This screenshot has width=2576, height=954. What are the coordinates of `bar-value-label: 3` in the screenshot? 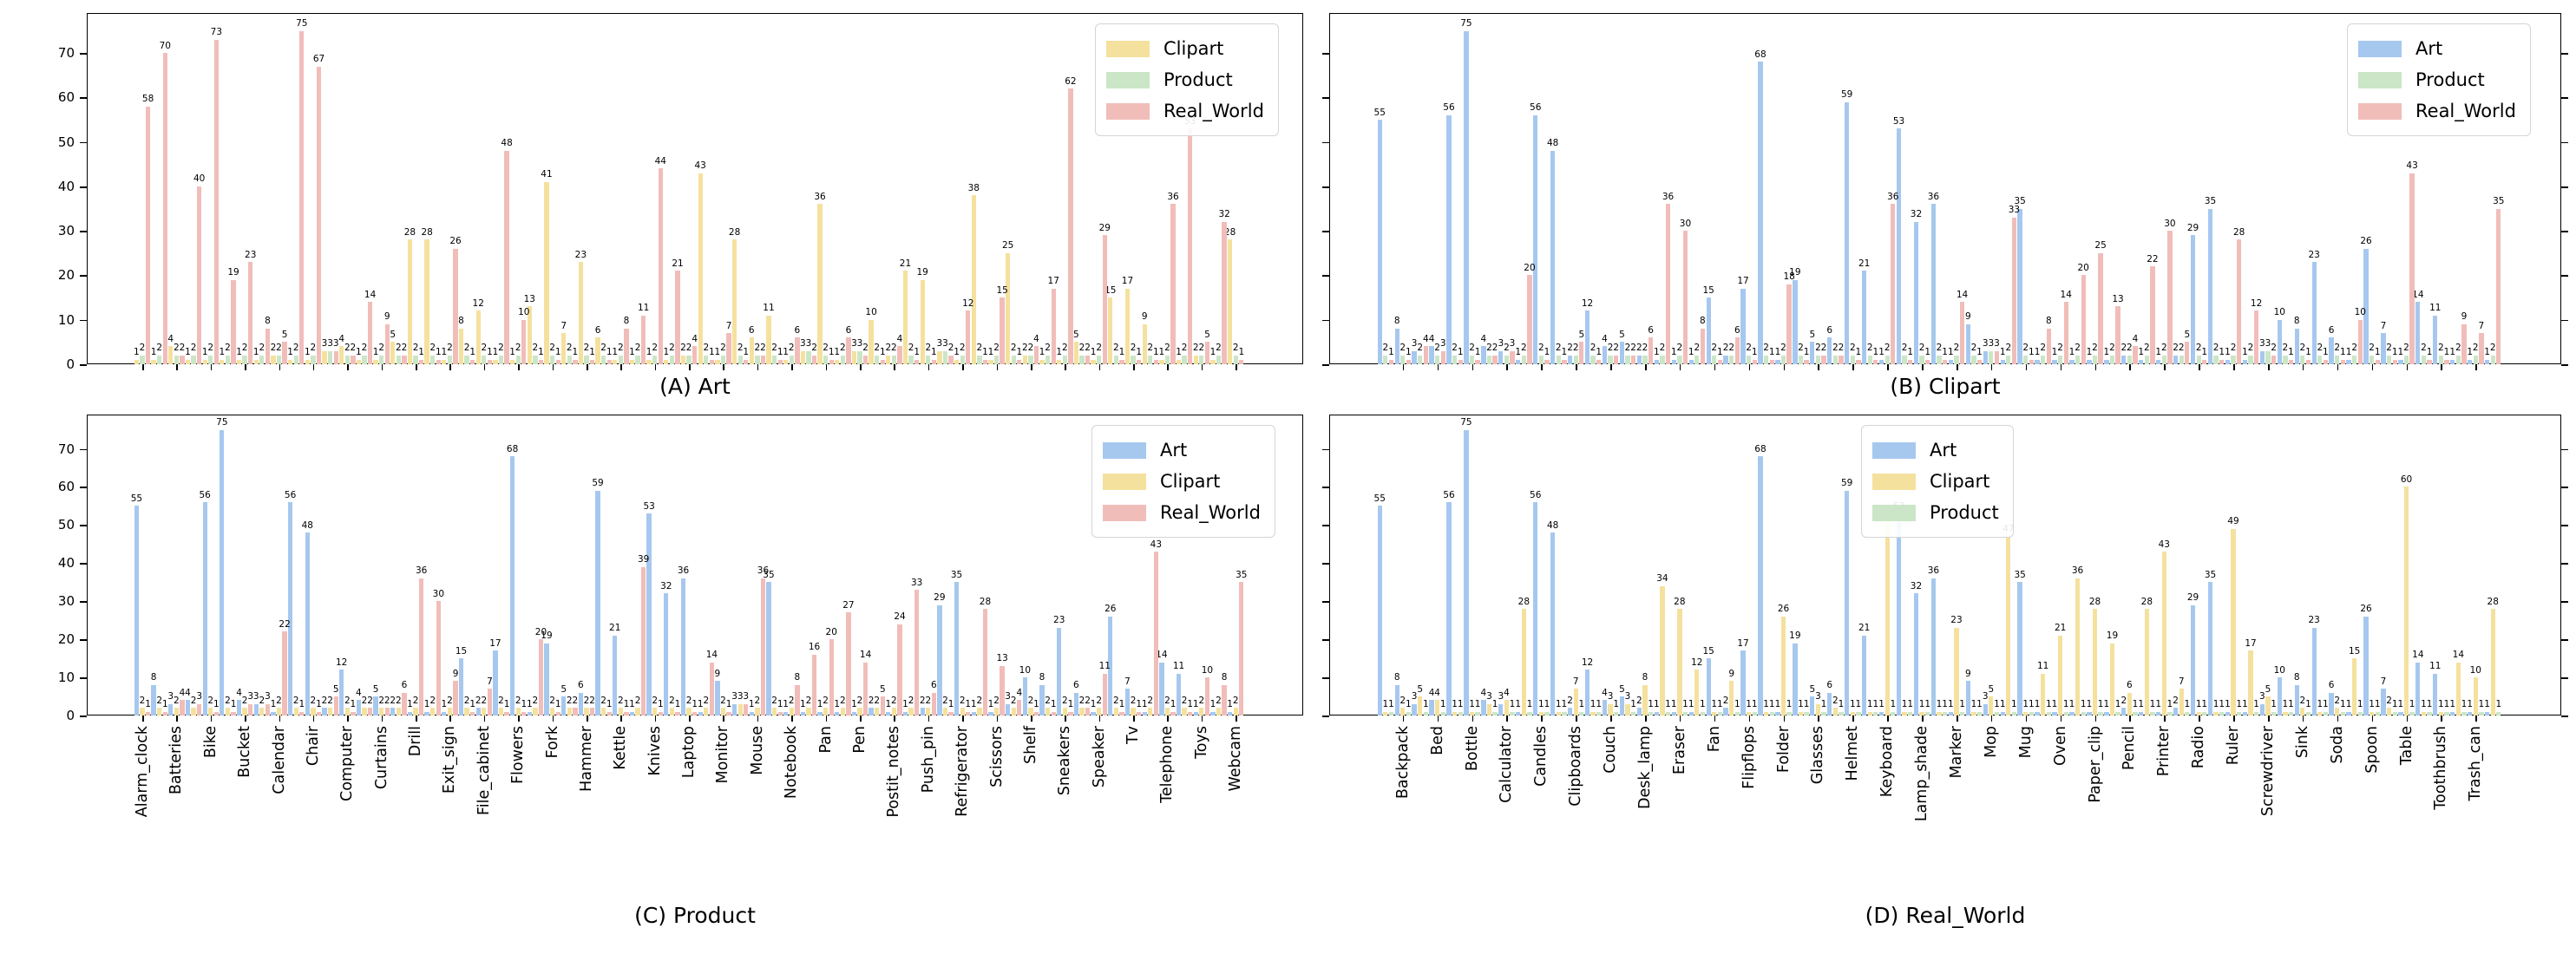 It's located at (1985, 696).